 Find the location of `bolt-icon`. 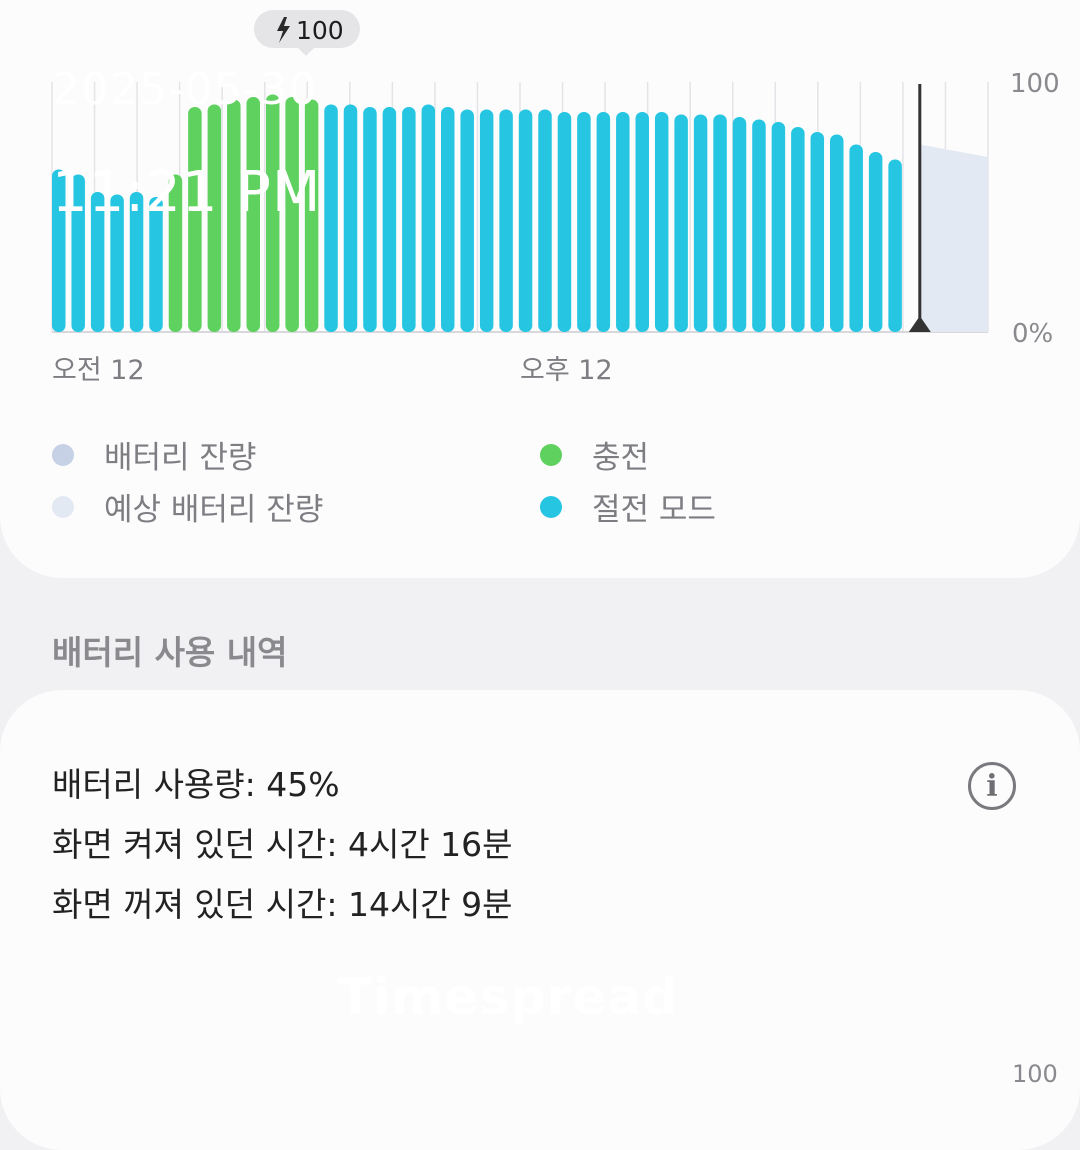

bolt-icon is located at coordinates (283, 30).